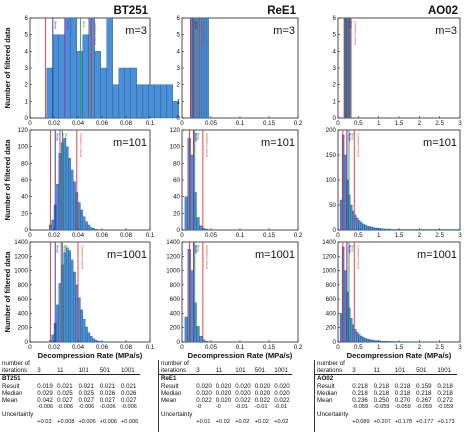  What do you see at coordinates (199, 407) in the screenshot?
I see `table-cell: -0` at bounding box center [199, 407].